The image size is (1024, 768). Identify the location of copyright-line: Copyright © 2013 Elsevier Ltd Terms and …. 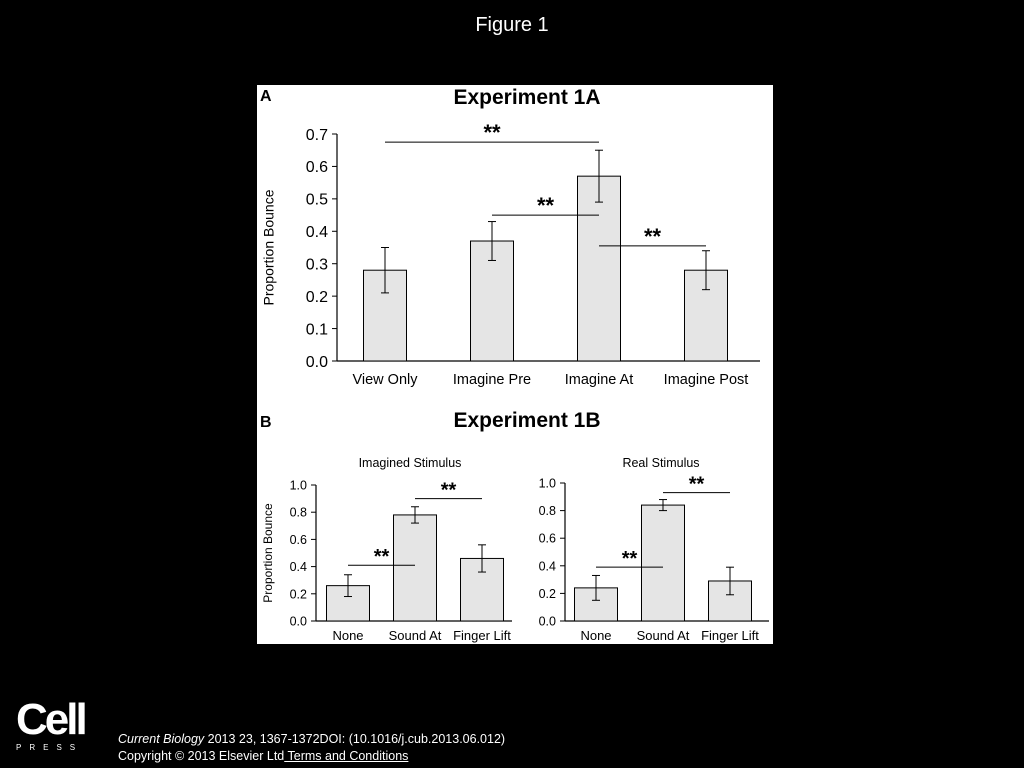
(311, 756).